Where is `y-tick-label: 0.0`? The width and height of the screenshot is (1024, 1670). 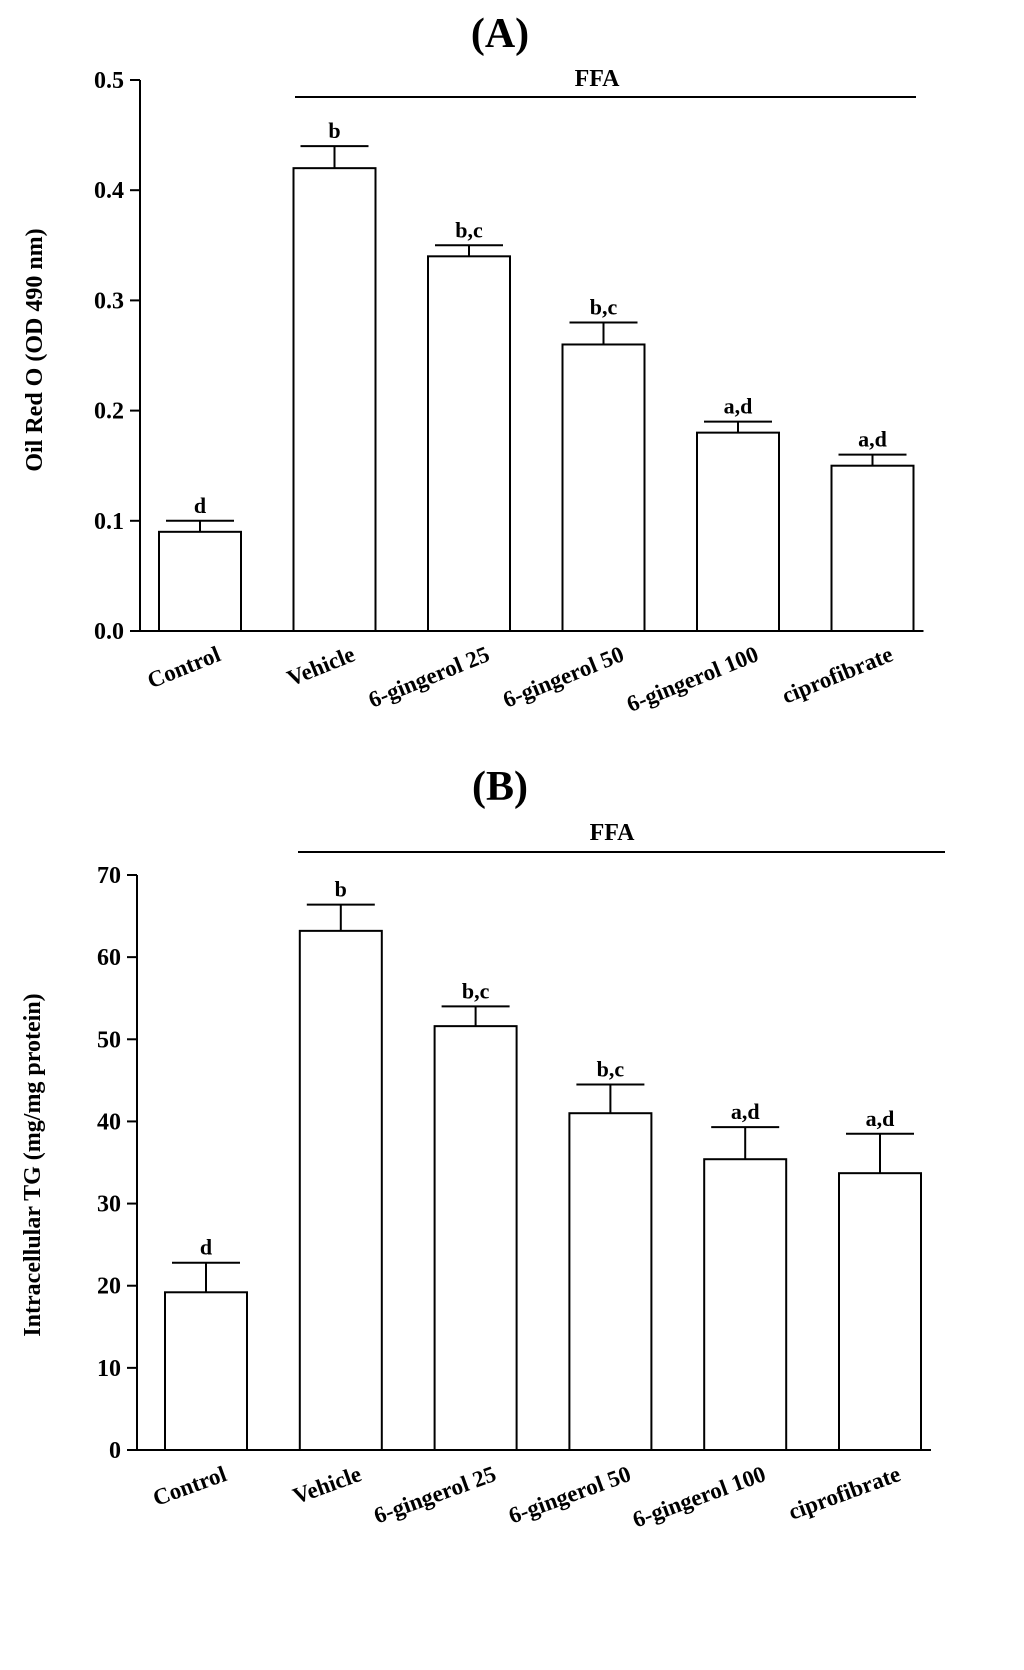 y-tick-label: 0.0 is located at coordinates (109, 632).